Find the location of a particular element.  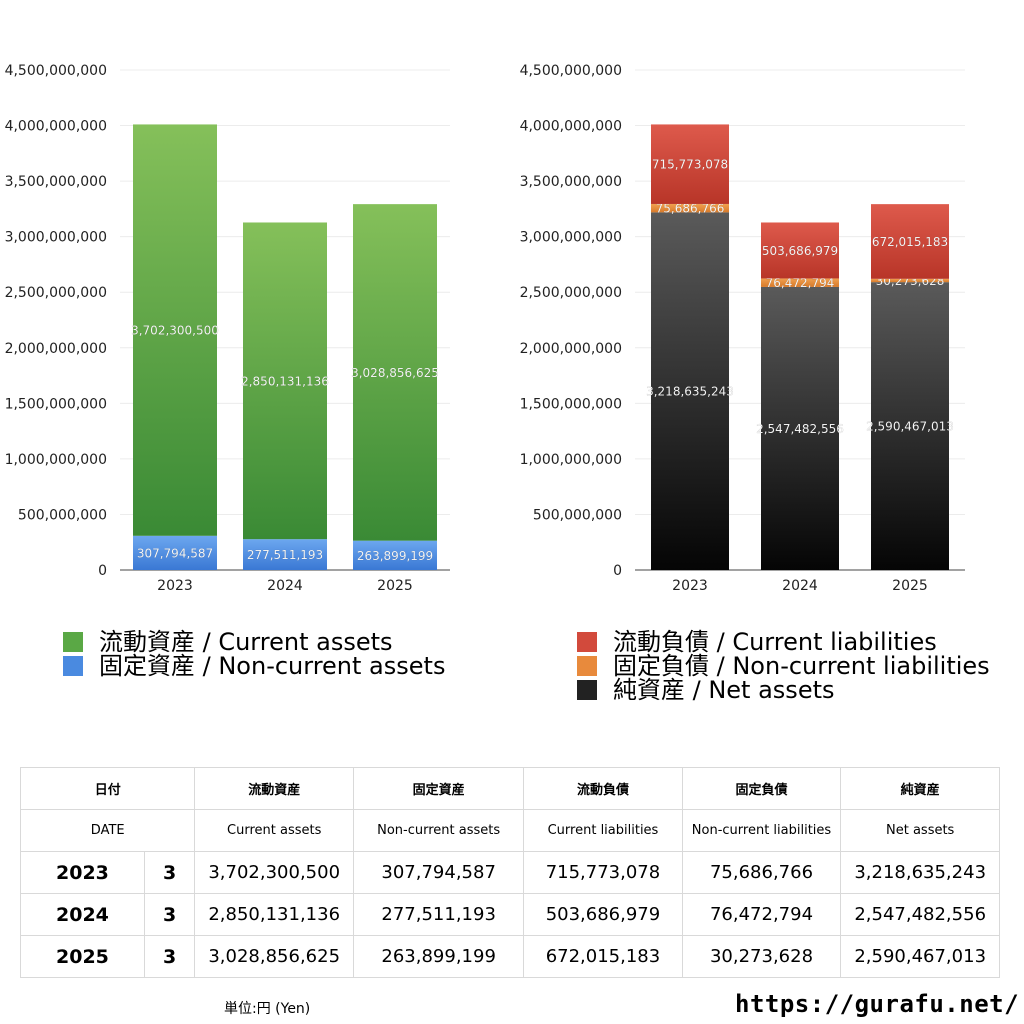

row-year: 2023 is located at coordinates (82, 872).